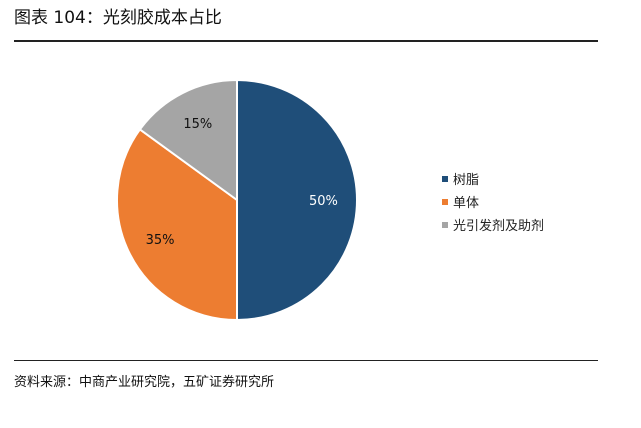 Image resolution: width=641 pixels, height=428 pixels. What do you see at coordinates (118, 18) in the screenshot?
I see `figure-title: 图表 104：光刻胶成本占比` at bounding box center [118, 18].